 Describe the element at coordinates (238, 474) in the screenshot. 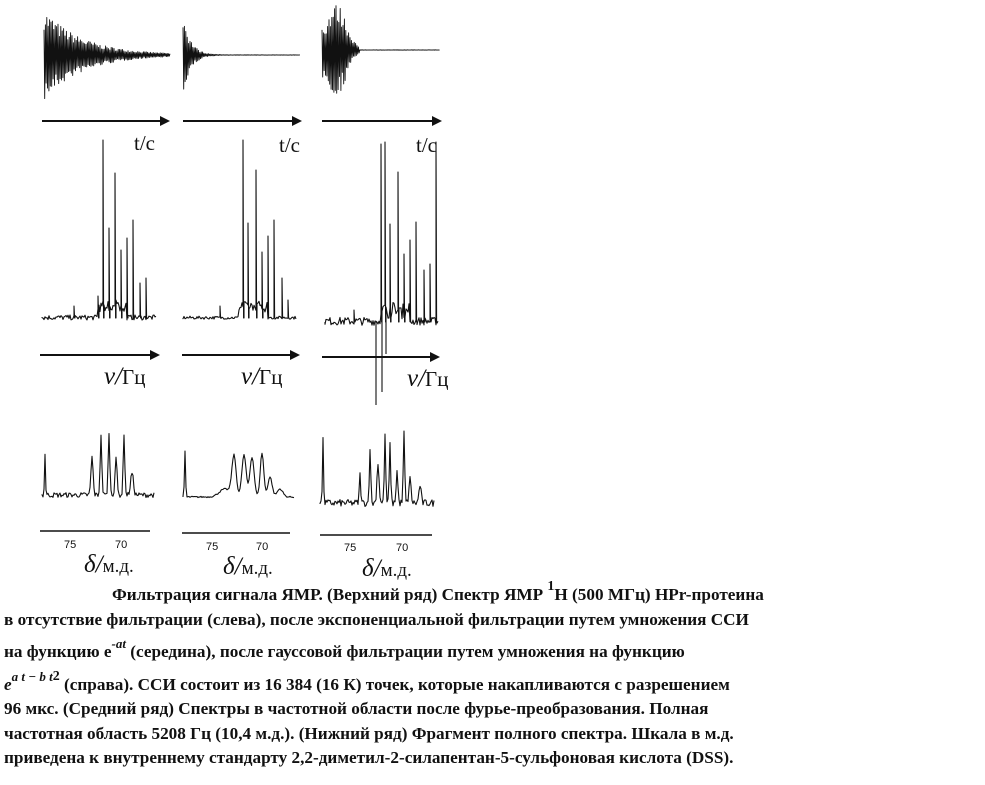

I see `fragment-exponential` at that location.